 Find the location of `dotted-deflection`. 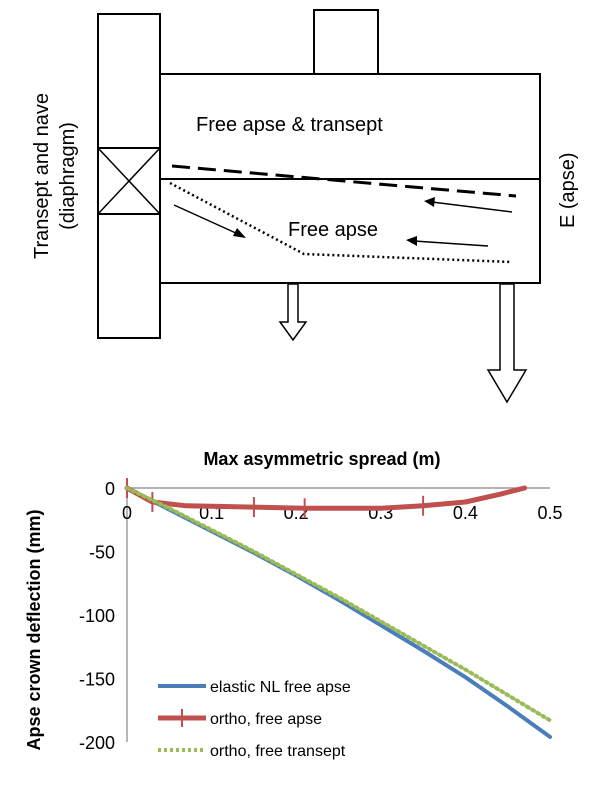

dotted-deflection is located at coordinates (341, 222).